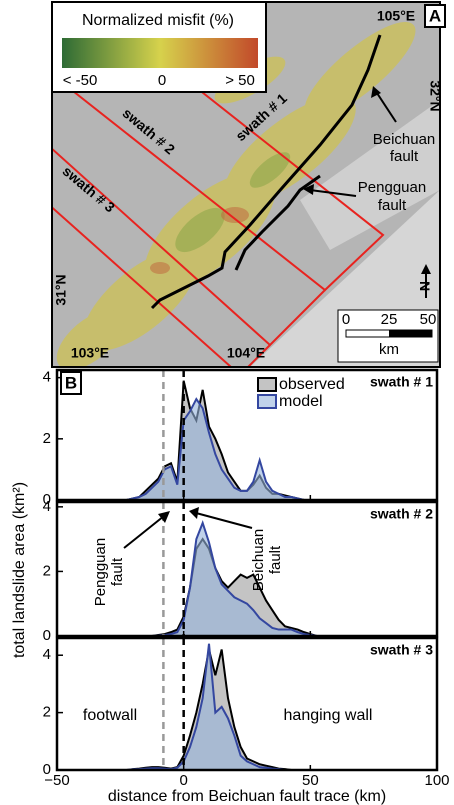  Describe the element at coordinates (425, 286) in the screenshot. I see `north-label: N` at that location.